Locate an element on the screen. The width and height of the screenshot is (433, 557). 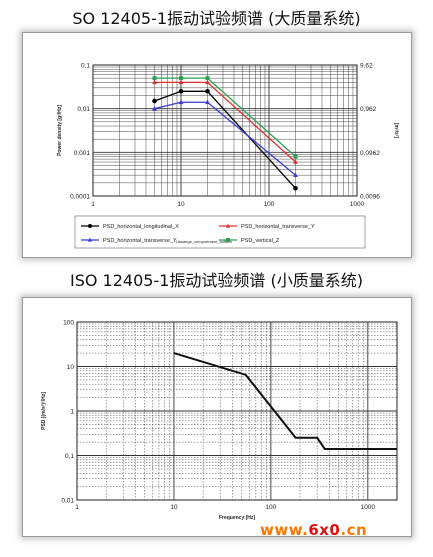
y-axis-label: Power density [g²/Hz] is located at coordinates (60, 130).